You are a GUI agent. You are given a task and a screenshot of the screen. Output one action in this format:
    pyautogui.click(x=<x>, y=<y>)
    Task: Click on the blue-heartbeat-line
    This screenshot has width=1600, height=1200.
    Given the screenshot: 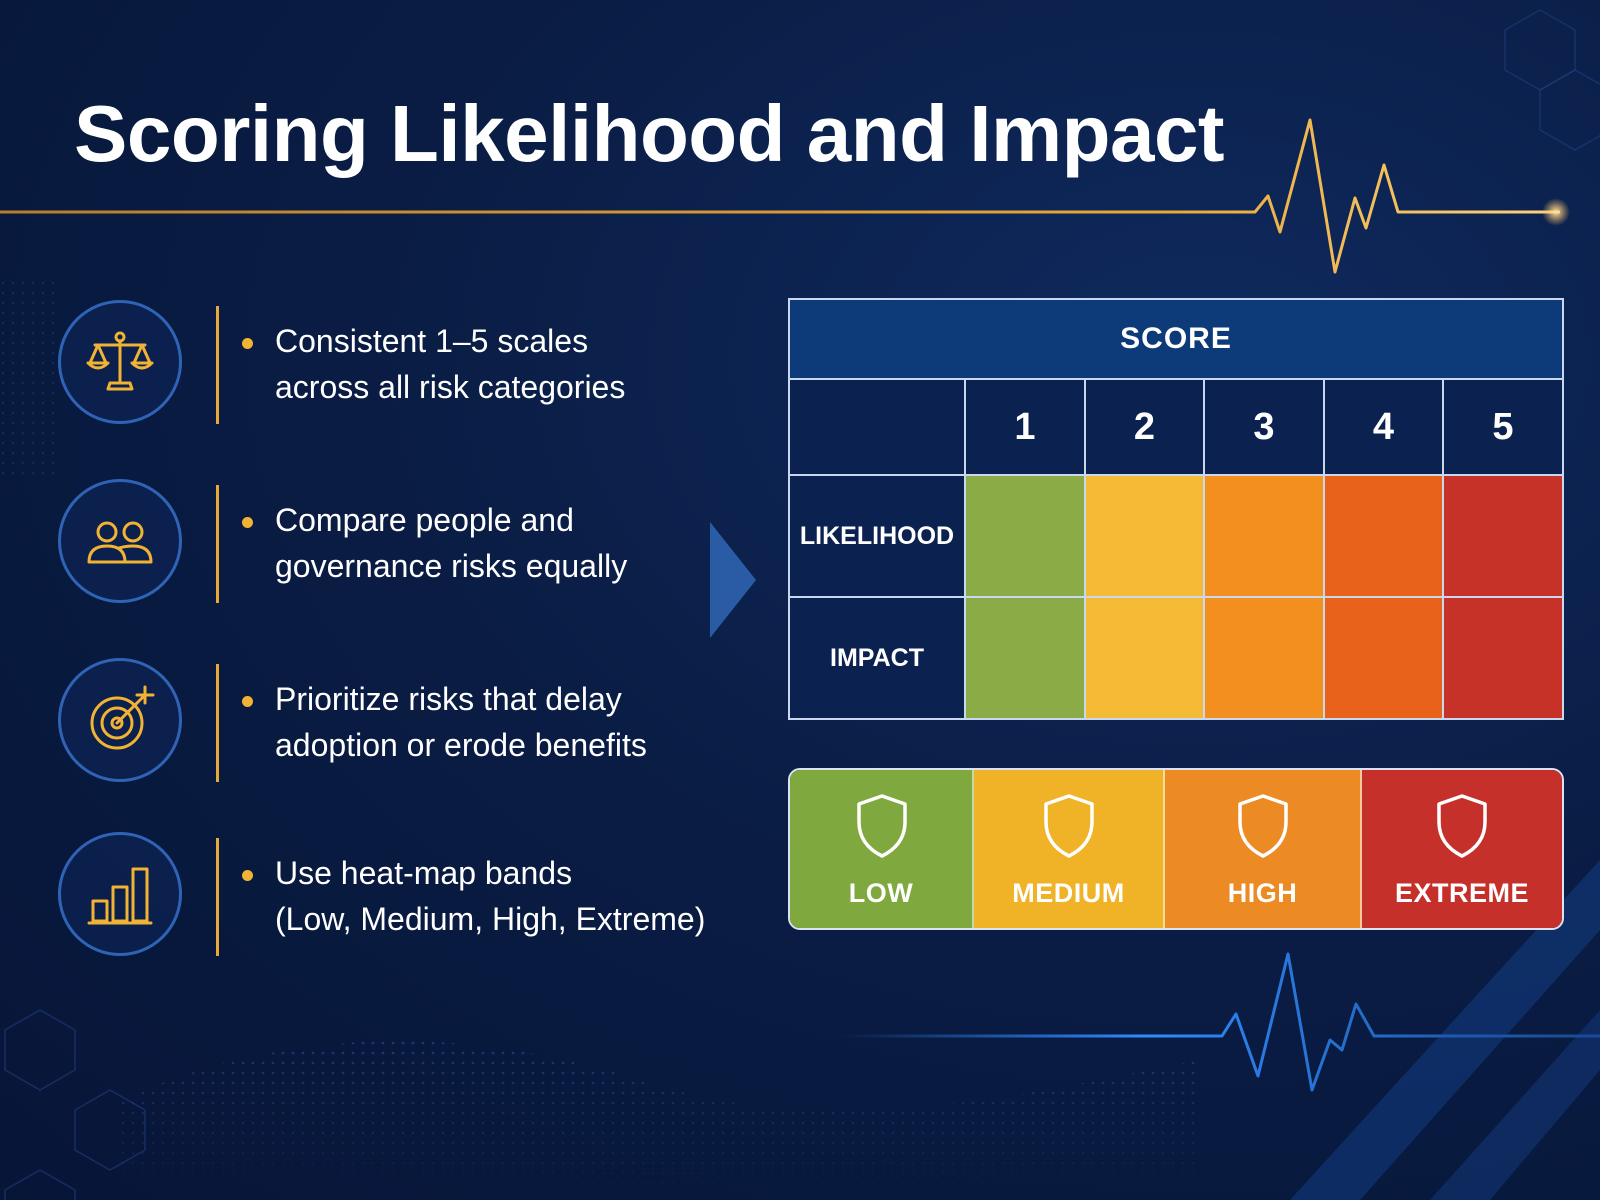 What is the action you would take?
    pyautogui.click(x=1220, y=1022)
    